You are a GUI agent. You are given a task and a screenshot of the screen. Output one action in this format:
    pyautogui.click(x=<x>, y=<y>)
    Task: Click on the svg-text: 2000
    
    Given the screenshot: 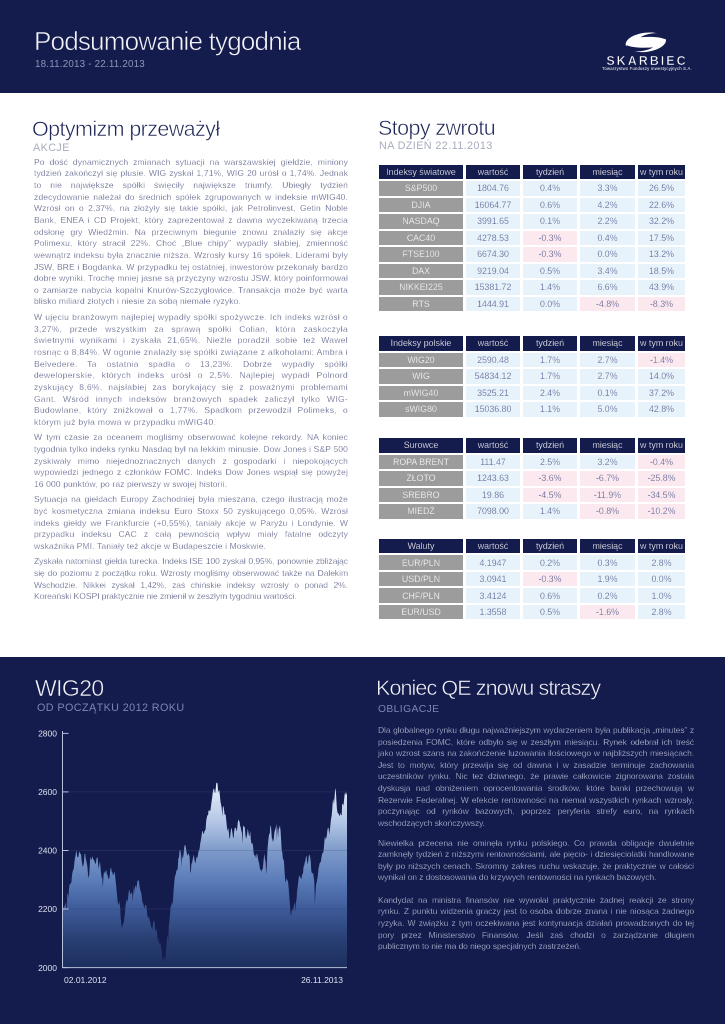 What is the action you would take?
    pyautogui.click(x=47, y=968)
    